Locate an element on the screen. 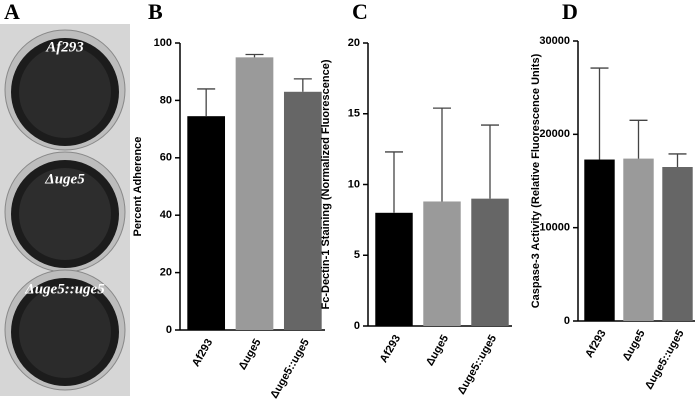 The height and width of the screenshot is (401, 700). y-tick-label: 10000 is located at coordinates (554, 228).